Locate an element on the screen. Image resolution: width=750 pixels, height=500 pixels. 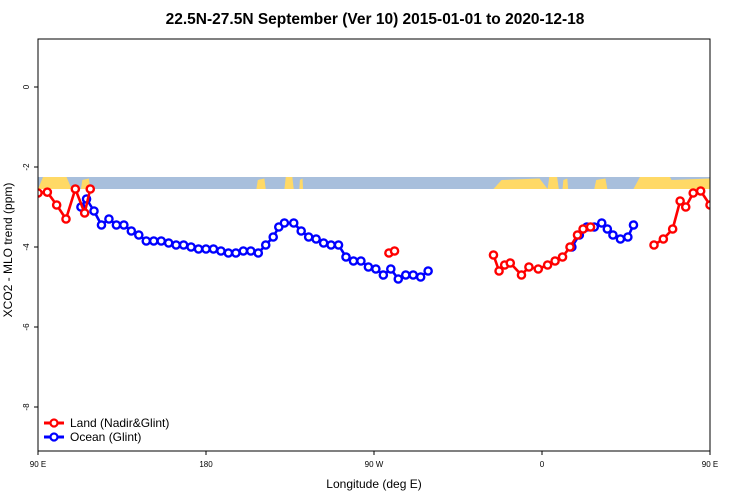
legend-land-label: Land (Nadir&Glint) is located at coordinates (119, 423).